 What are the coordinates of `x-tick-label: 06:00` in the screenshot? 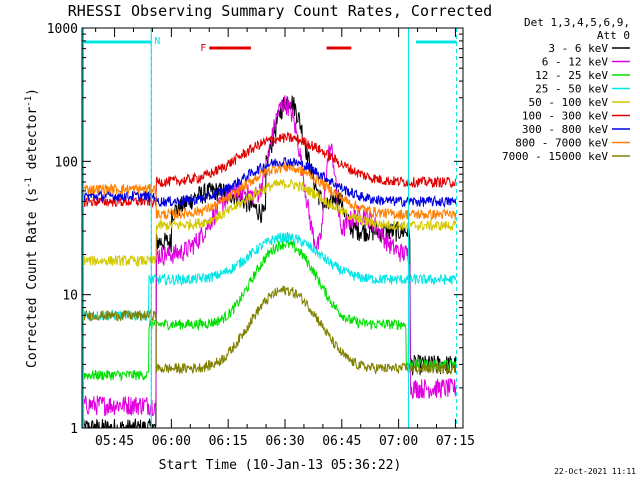 It's located at (171, 441).